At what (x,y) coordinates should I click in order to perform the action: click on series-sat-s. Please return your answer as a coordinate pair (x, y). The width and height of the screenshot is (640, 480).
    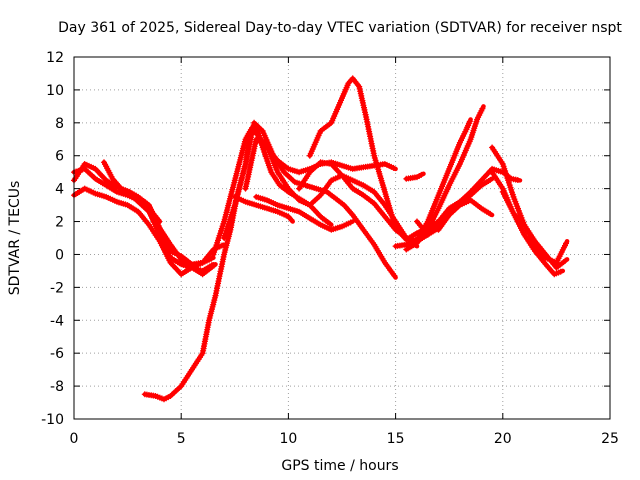
    Looking at the image, I should click on (529, 205).